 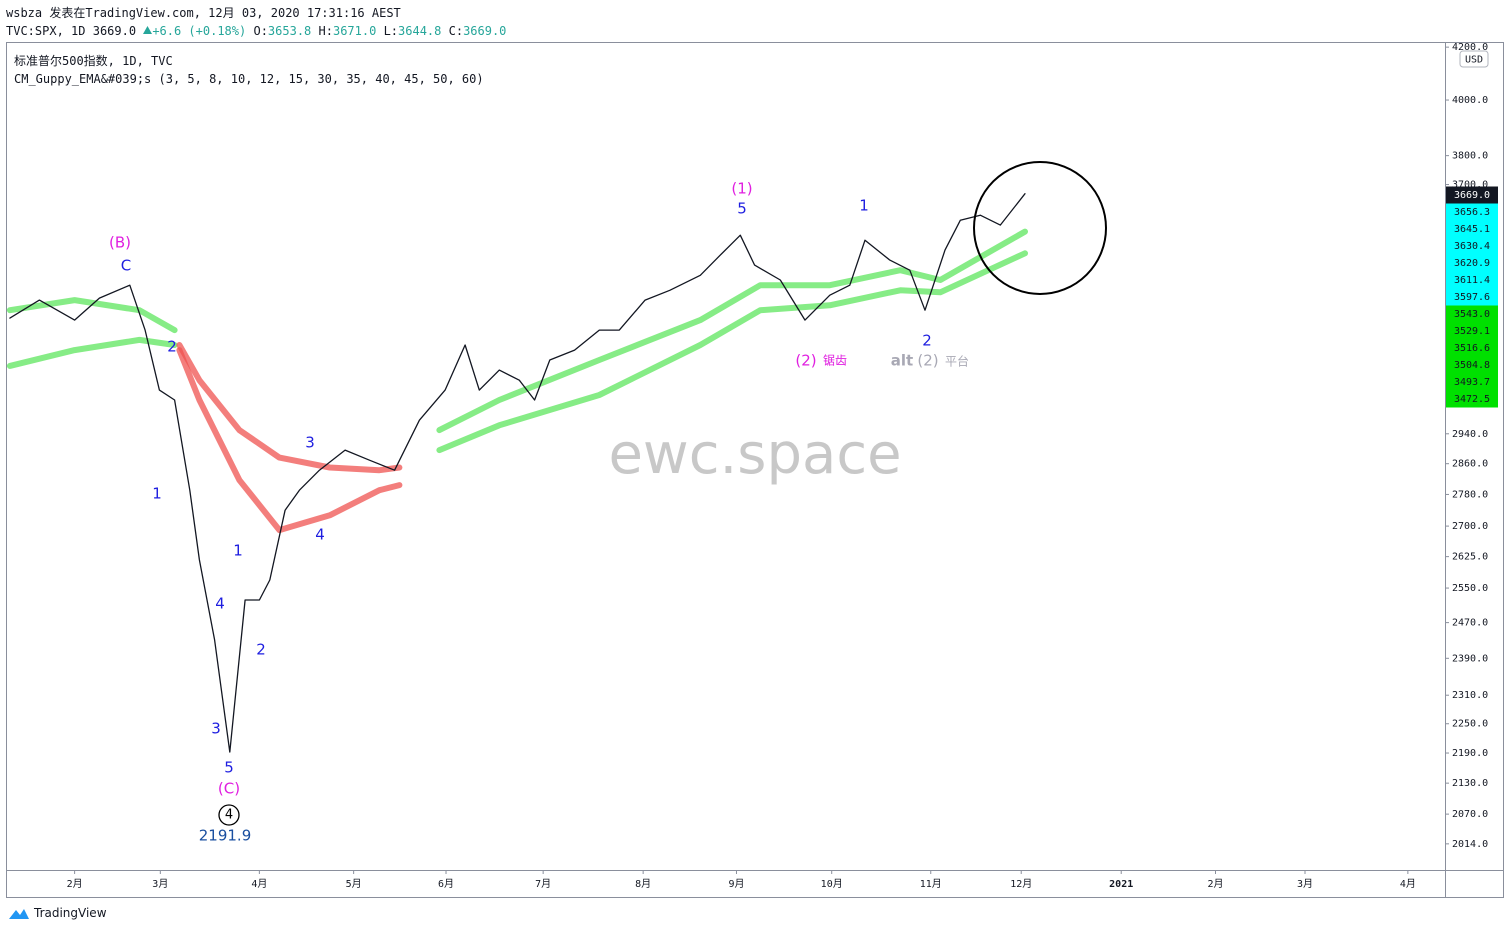 What do you see at coordinates (456, 31) in the screenshot?
I see `close-label: C:` at bounding box center [456, 31].